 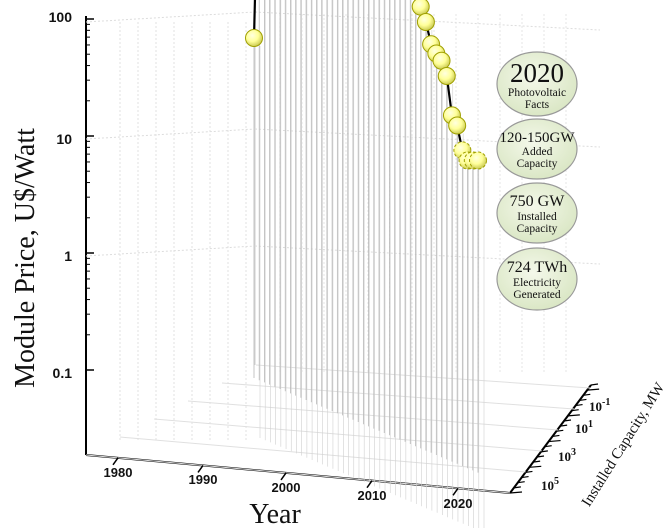 I want to click on x-tick-label: 2000, so click(x=286, y=487).